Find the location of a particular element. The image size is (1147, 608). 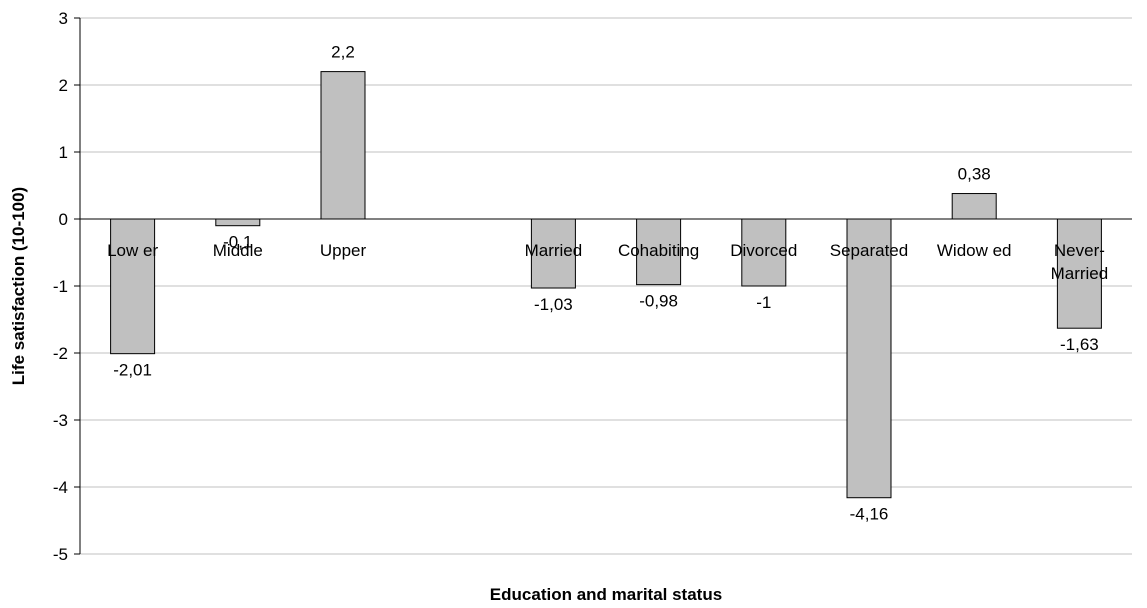

data-label: -4,16 is located at coordinates (869, 514).